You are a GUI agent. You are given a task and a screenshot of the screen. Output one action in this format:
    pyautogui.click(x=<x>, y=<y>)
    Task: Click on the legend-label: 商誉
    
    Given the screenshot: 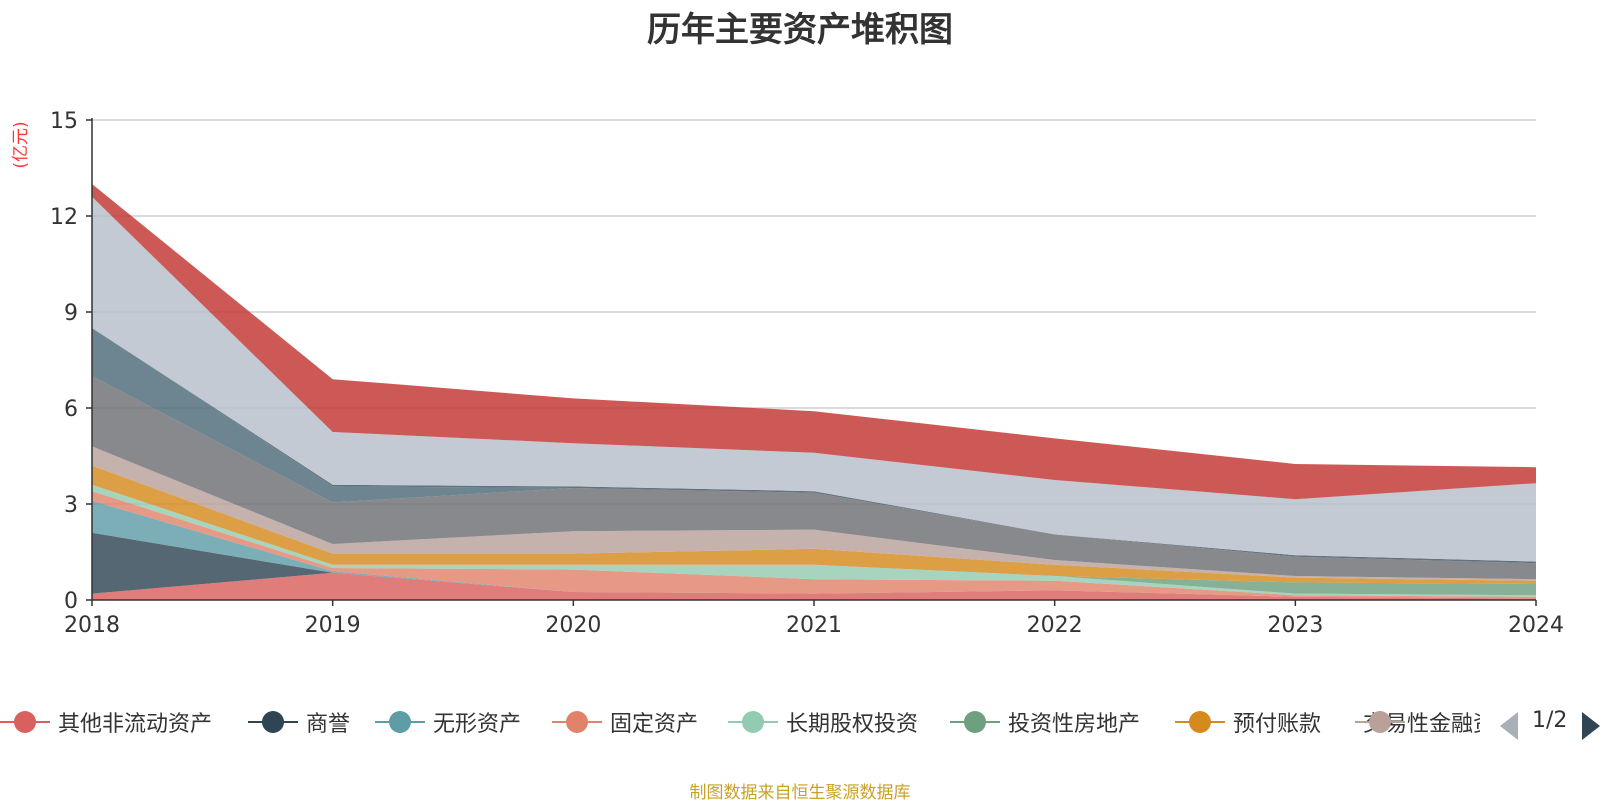 What is the action you would take?
    pyautogui.click(x=328, y=724)
    